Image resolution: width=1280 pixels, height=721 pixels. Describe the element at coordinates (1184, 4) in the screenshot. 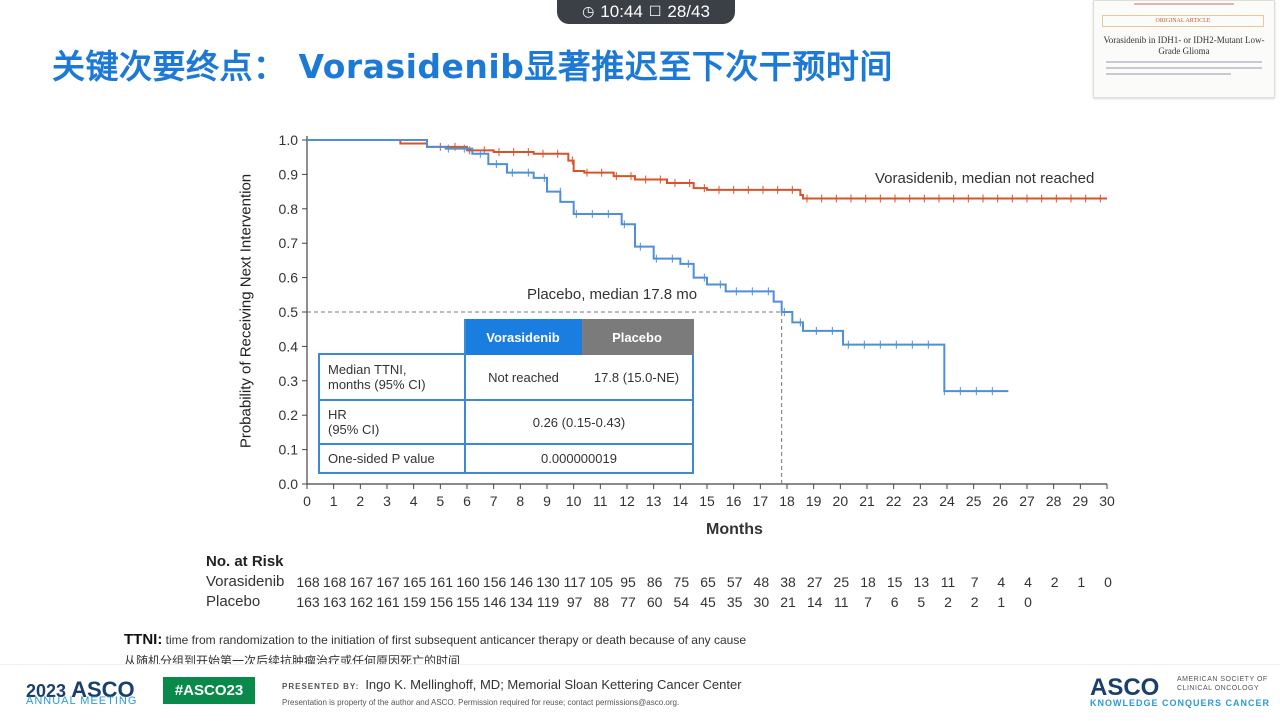

I see `journal-header-line` at that location.